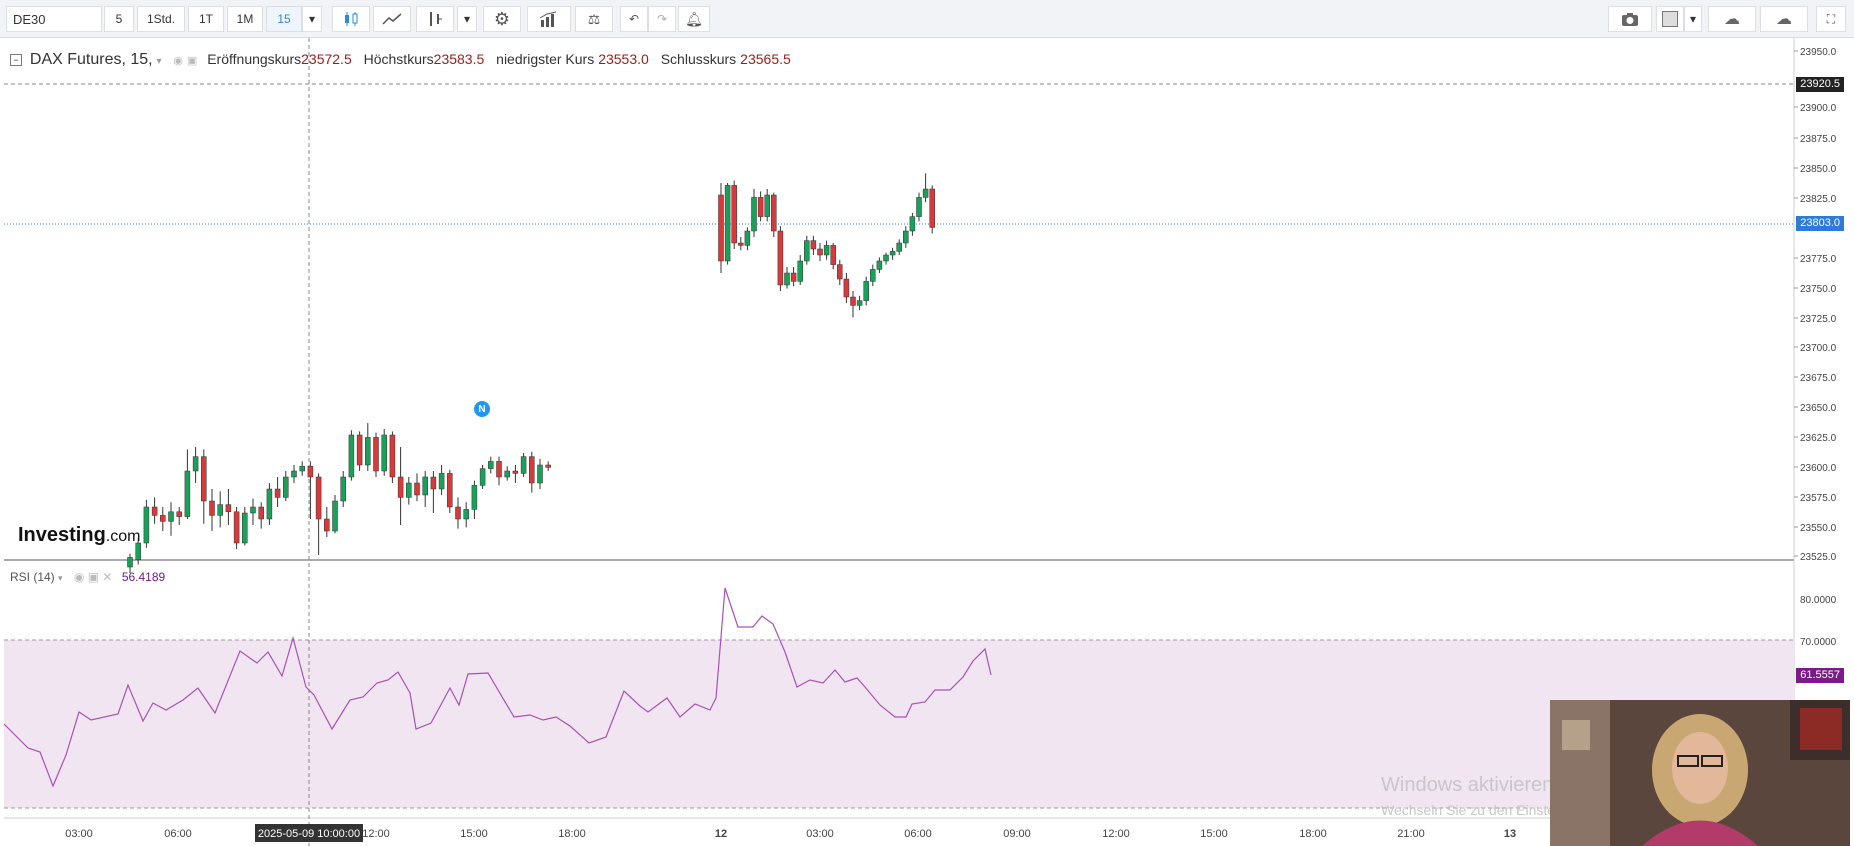  I want to click on price-tag-top: 23920.5, so click(1820, 84).